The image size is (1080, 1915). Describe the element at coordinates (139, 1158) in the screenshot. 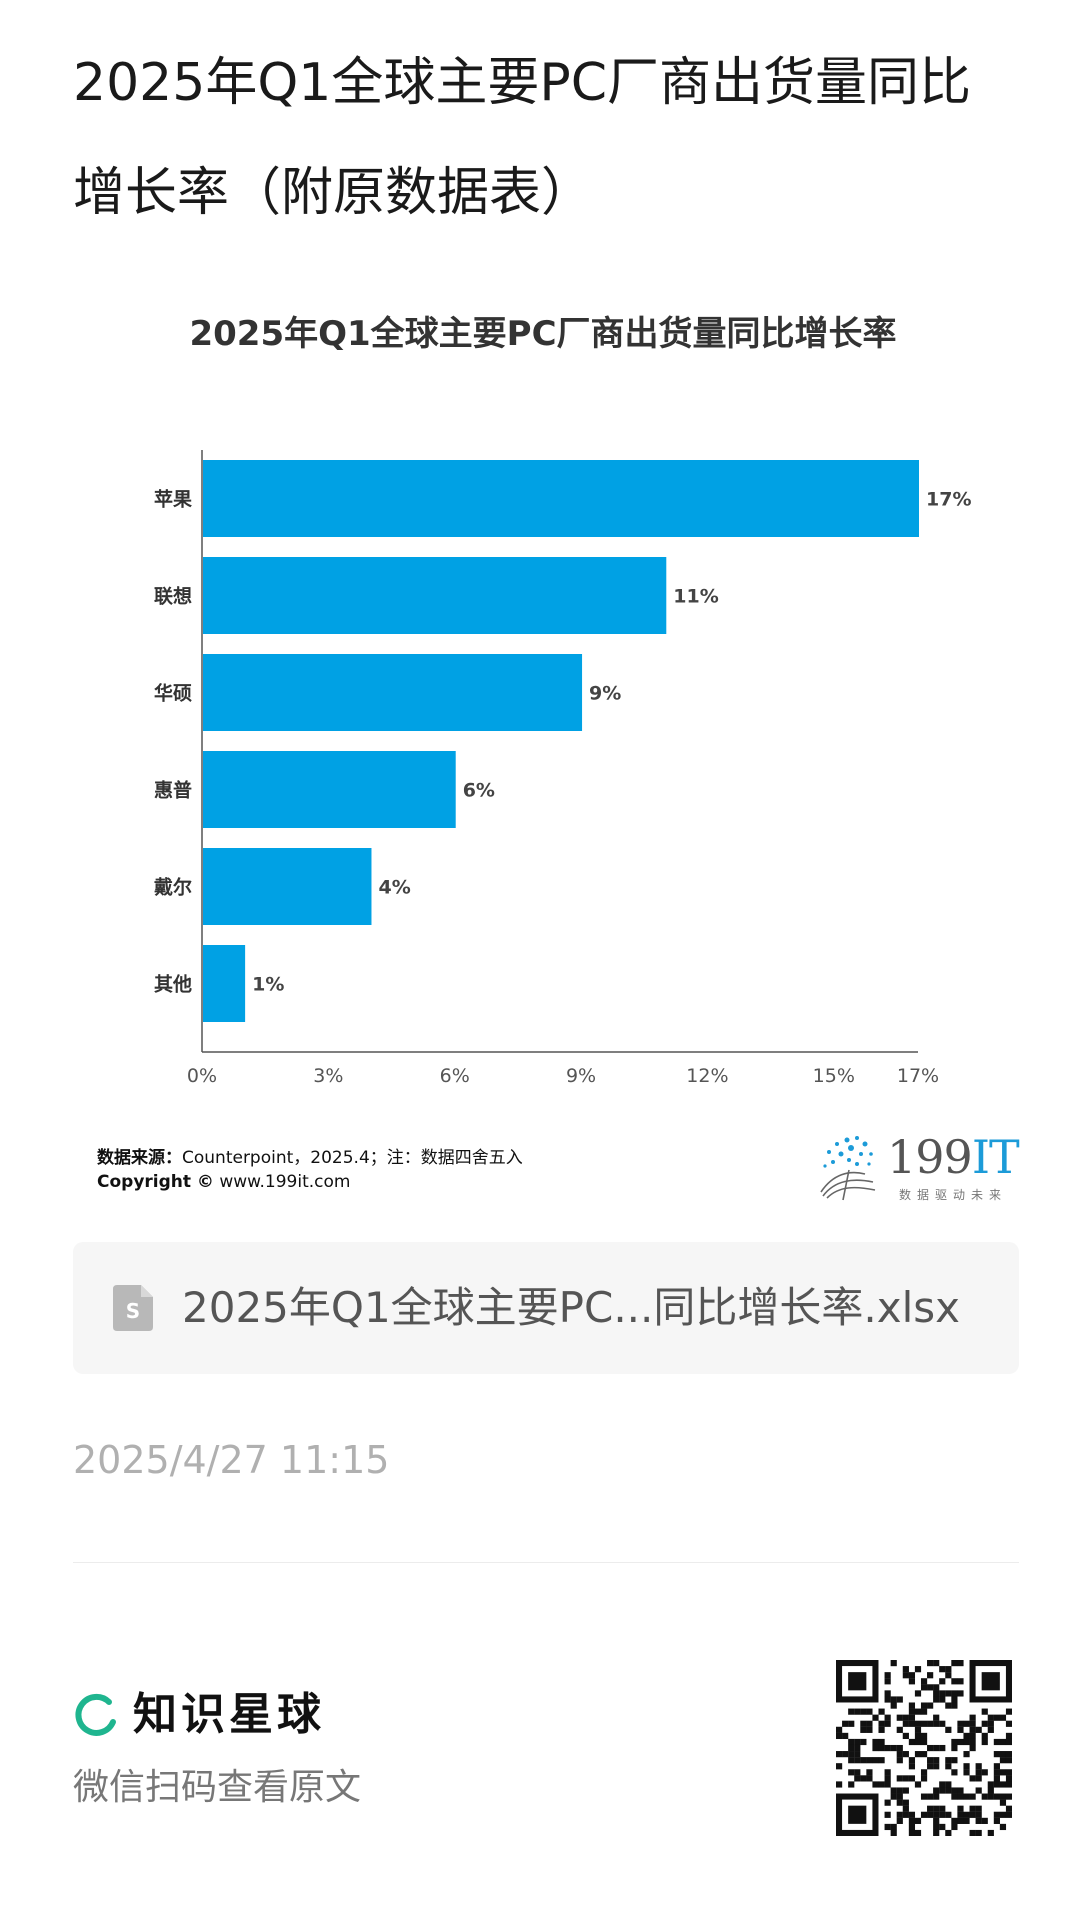

I see `source-label: 数据来源：` at that location.